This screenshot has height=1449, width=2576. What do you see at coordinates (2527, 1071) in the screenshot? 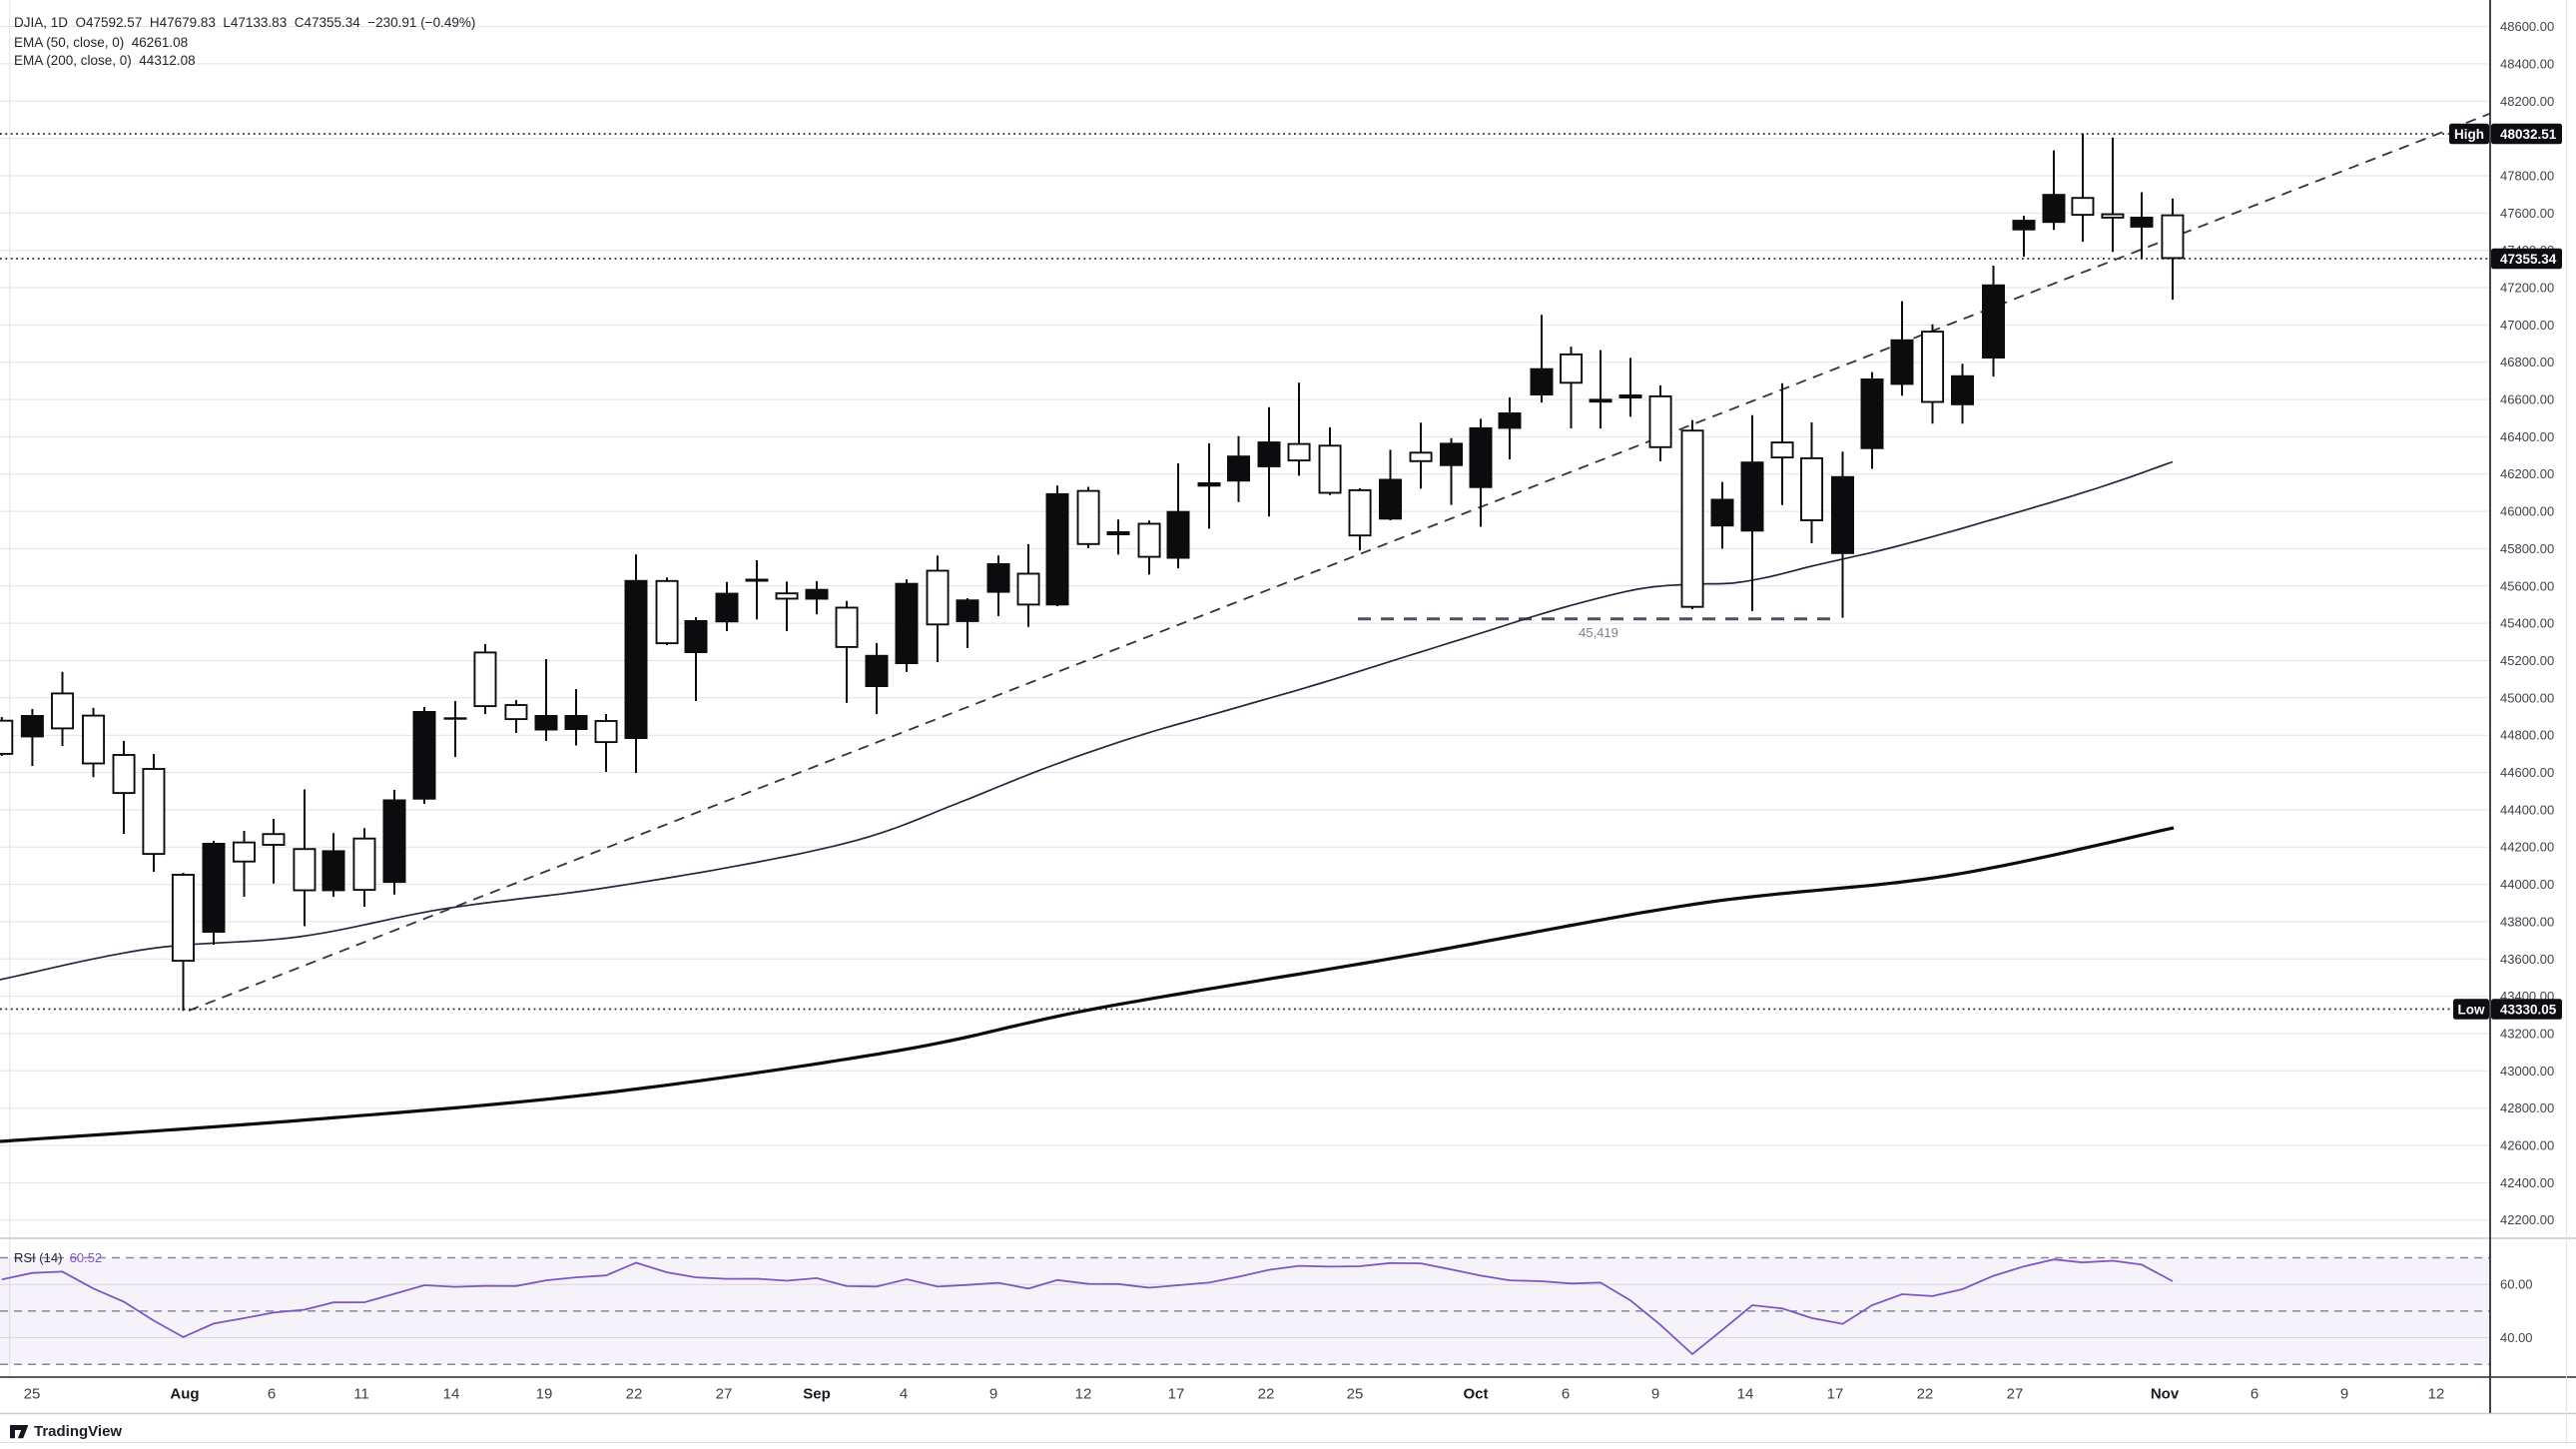
I see `svg-text: 43000.00` at bounding box center [2527, 1071].